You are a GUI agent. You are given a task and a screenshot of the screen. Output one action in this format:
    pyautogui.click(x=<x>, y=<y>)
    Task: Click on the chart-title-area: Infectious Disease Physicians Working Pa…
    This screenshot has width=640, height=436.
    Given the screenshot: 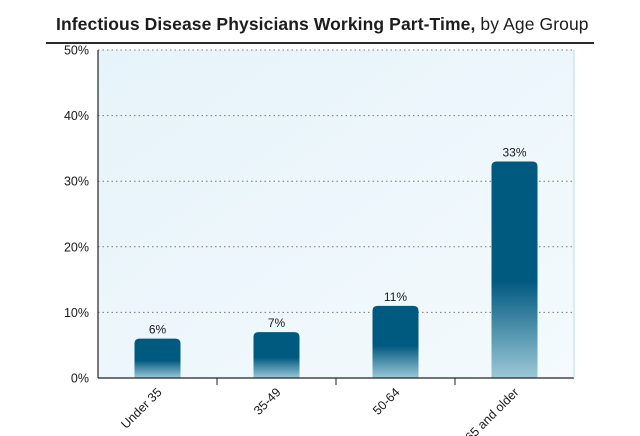 What is the action you would take?
    pyautogui.click(x=320, y=25)
    